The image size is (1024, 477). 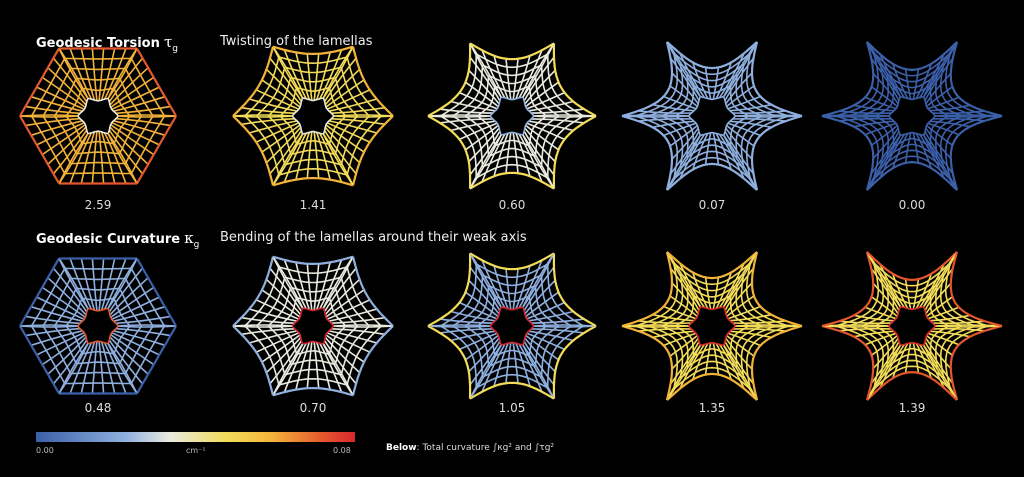 I want to click on torsion-value-2: 1.41, so click(x=313, y=205).